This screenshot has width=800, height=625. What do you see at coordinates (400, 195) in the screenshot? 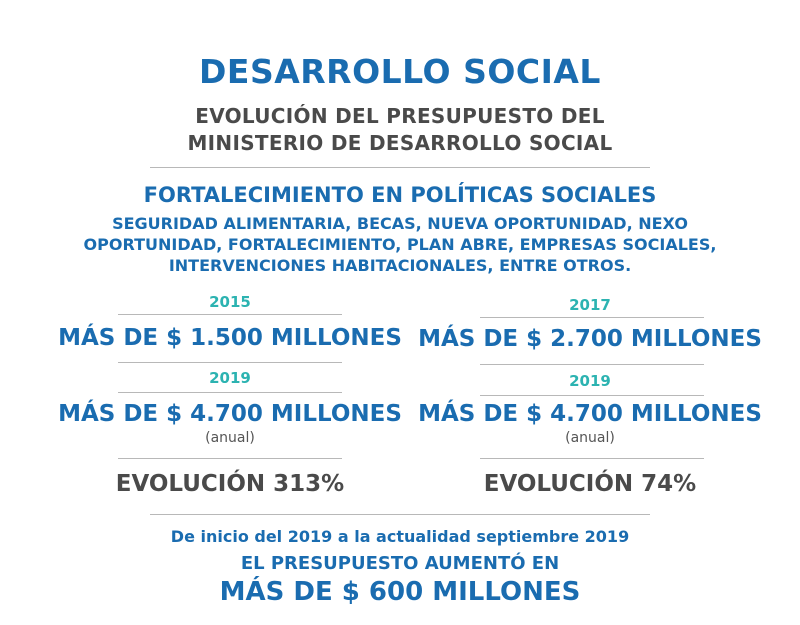
I see `policies-title: FORTALECIMIENTO EN POLÍTICAS SOCIALES` at bounding box center [400, 195].